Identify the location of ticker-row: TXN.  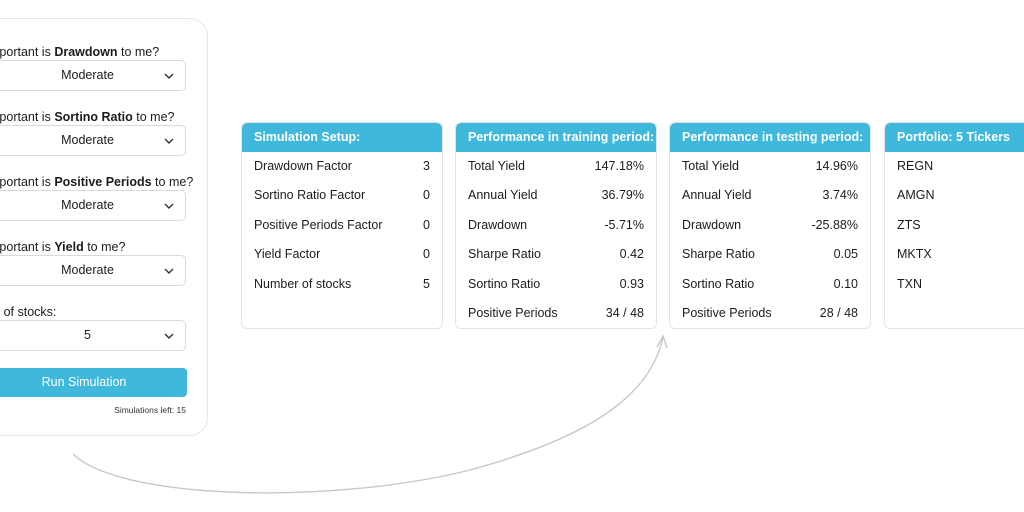
(909, 283).